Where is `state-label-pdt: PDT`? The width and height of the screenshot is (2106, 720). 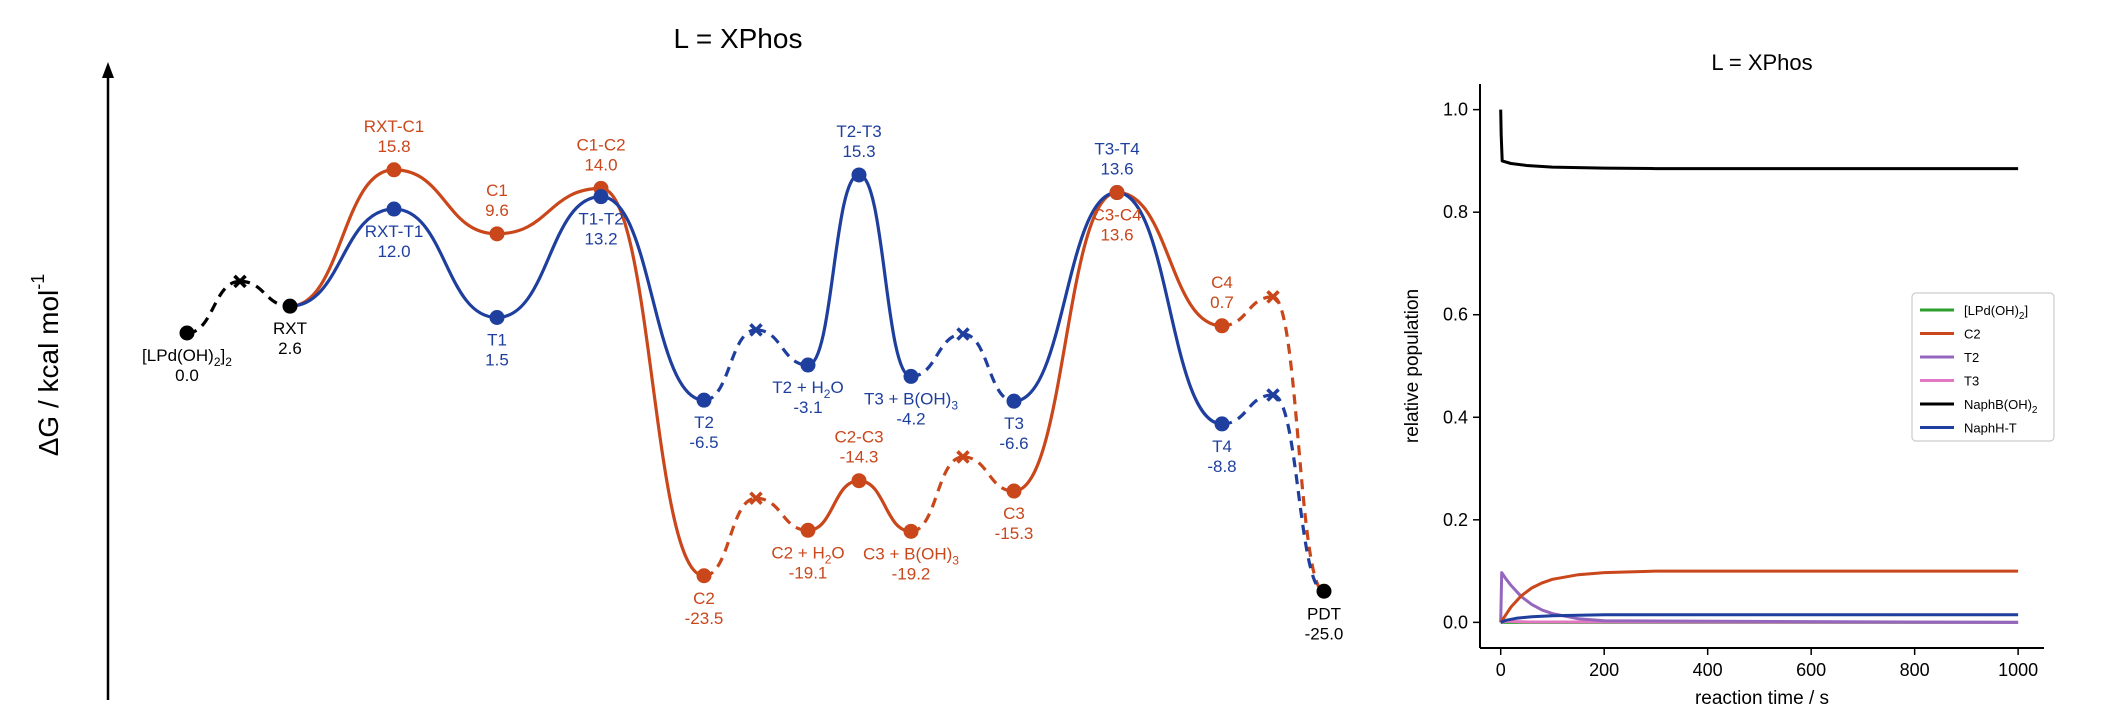
state-label-pdt: PDT is located at coordinates (1324, 613).